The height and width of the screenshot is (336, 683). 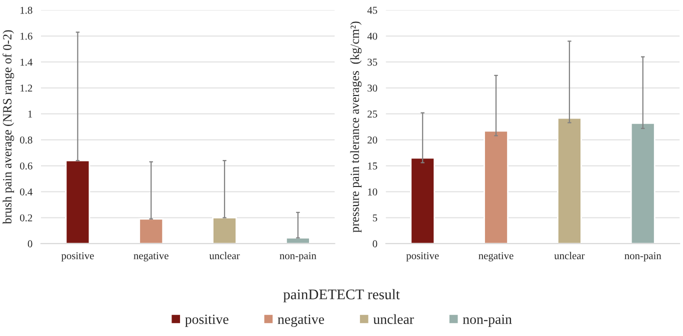 I want to click on y-tick-label: 40, so click(x=372, y=36).